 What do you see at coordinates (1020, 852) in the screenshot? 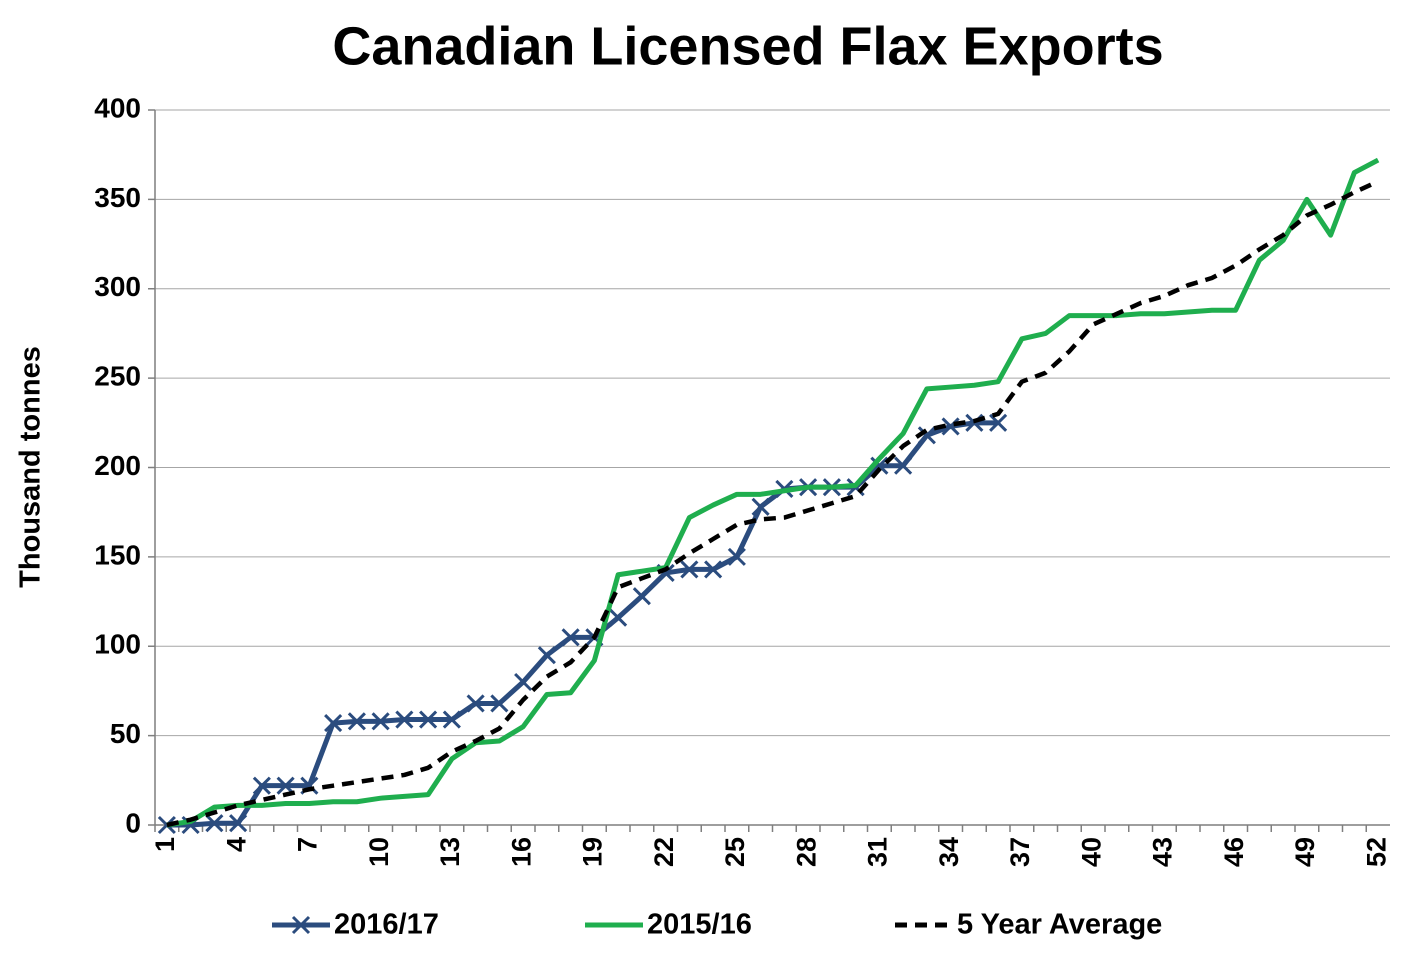
I see `x-tick-label: 37` at bounding box center [1020, 852].